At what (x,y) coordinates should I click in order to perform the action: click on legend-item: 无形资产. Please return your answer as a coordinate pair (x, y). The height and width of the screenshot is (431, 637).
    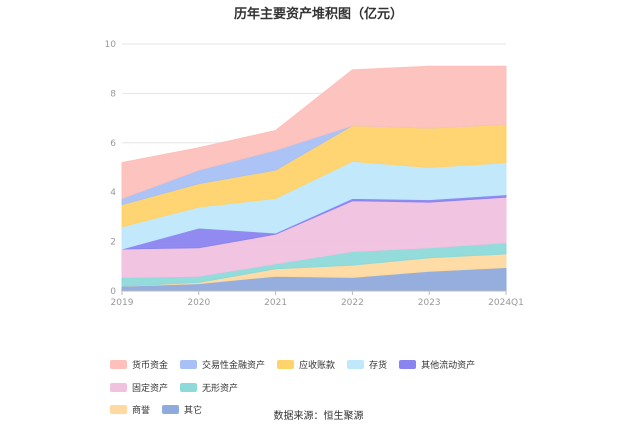
    Looking at the image, I should click on (209, 387).